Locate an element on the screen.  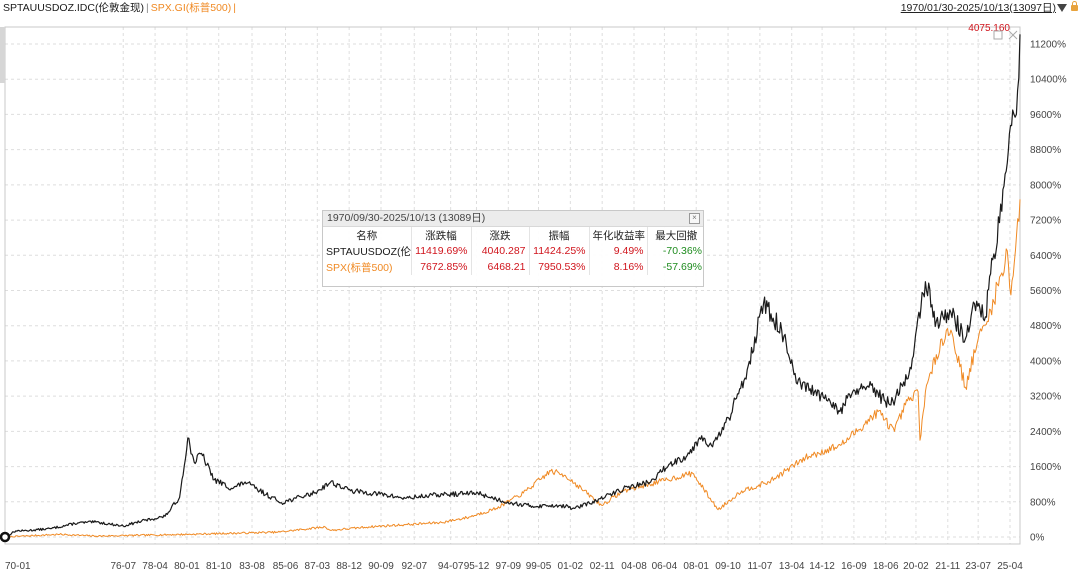
row-annual-return: 8.16% is located at coordinates (617, 267).